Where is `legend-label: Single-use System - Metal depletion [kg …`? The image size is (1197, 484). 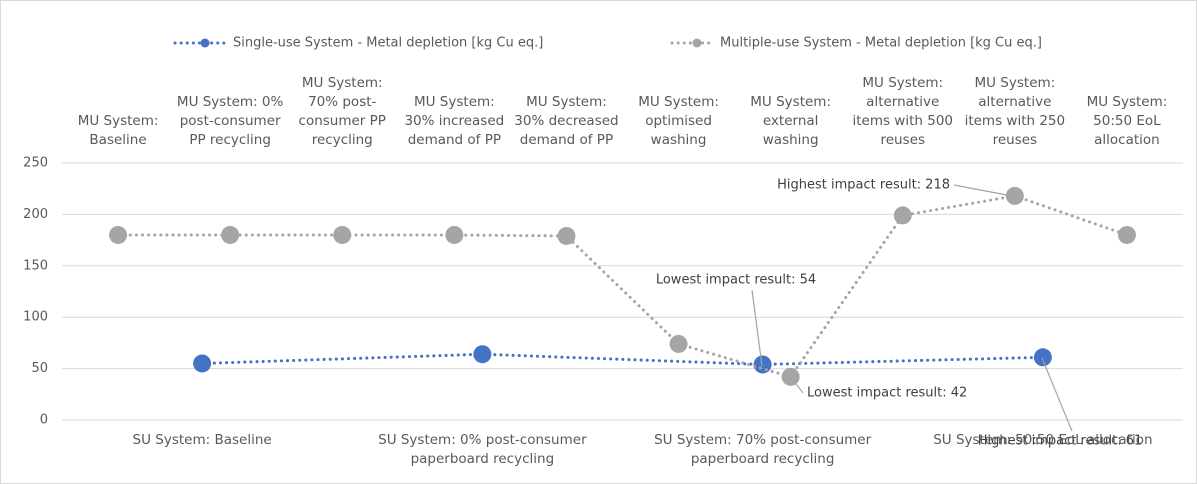 legend-label: Single-use System - Metal depletion [kg … is located at coordinates (388, 43).